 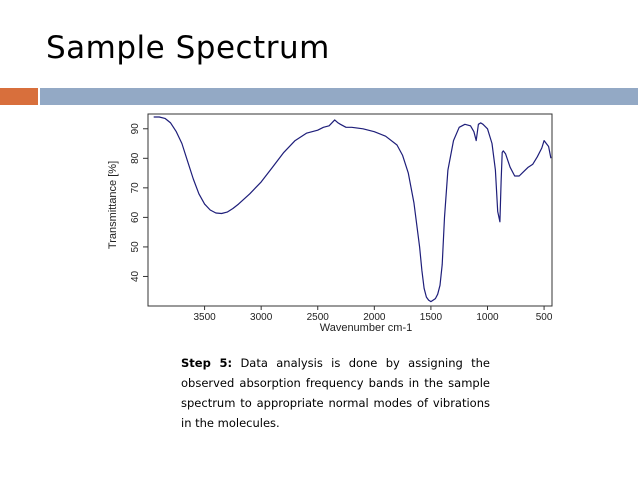 I want to click on y-tick-label: 60, so click(x=135, y=217).